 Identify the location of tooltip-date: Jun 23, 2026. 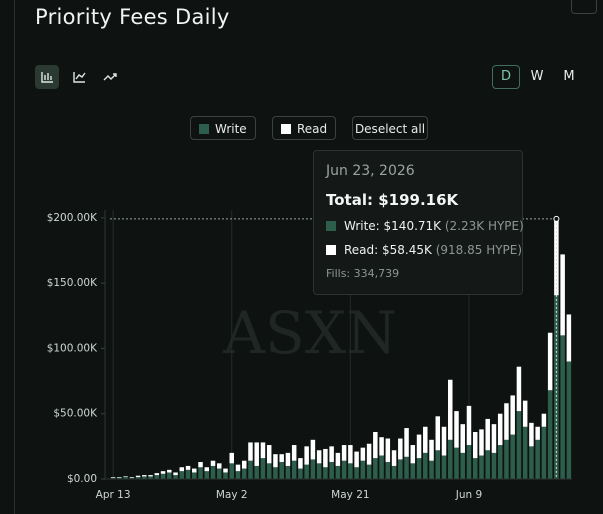
(370, 171).